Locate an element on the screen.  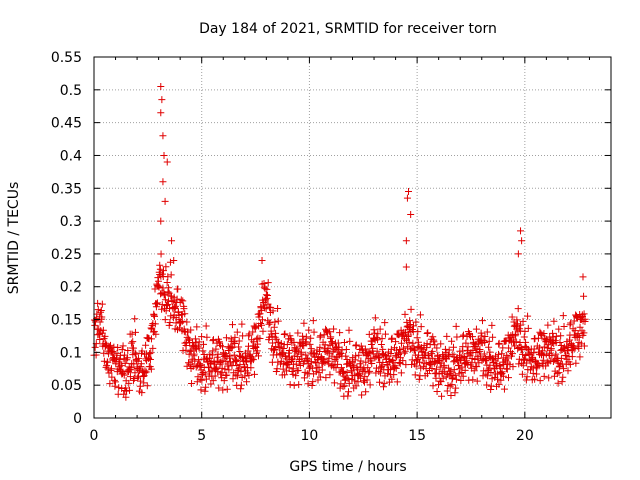
y-tick-label: 0.3 is located at coordinates (71, 222).